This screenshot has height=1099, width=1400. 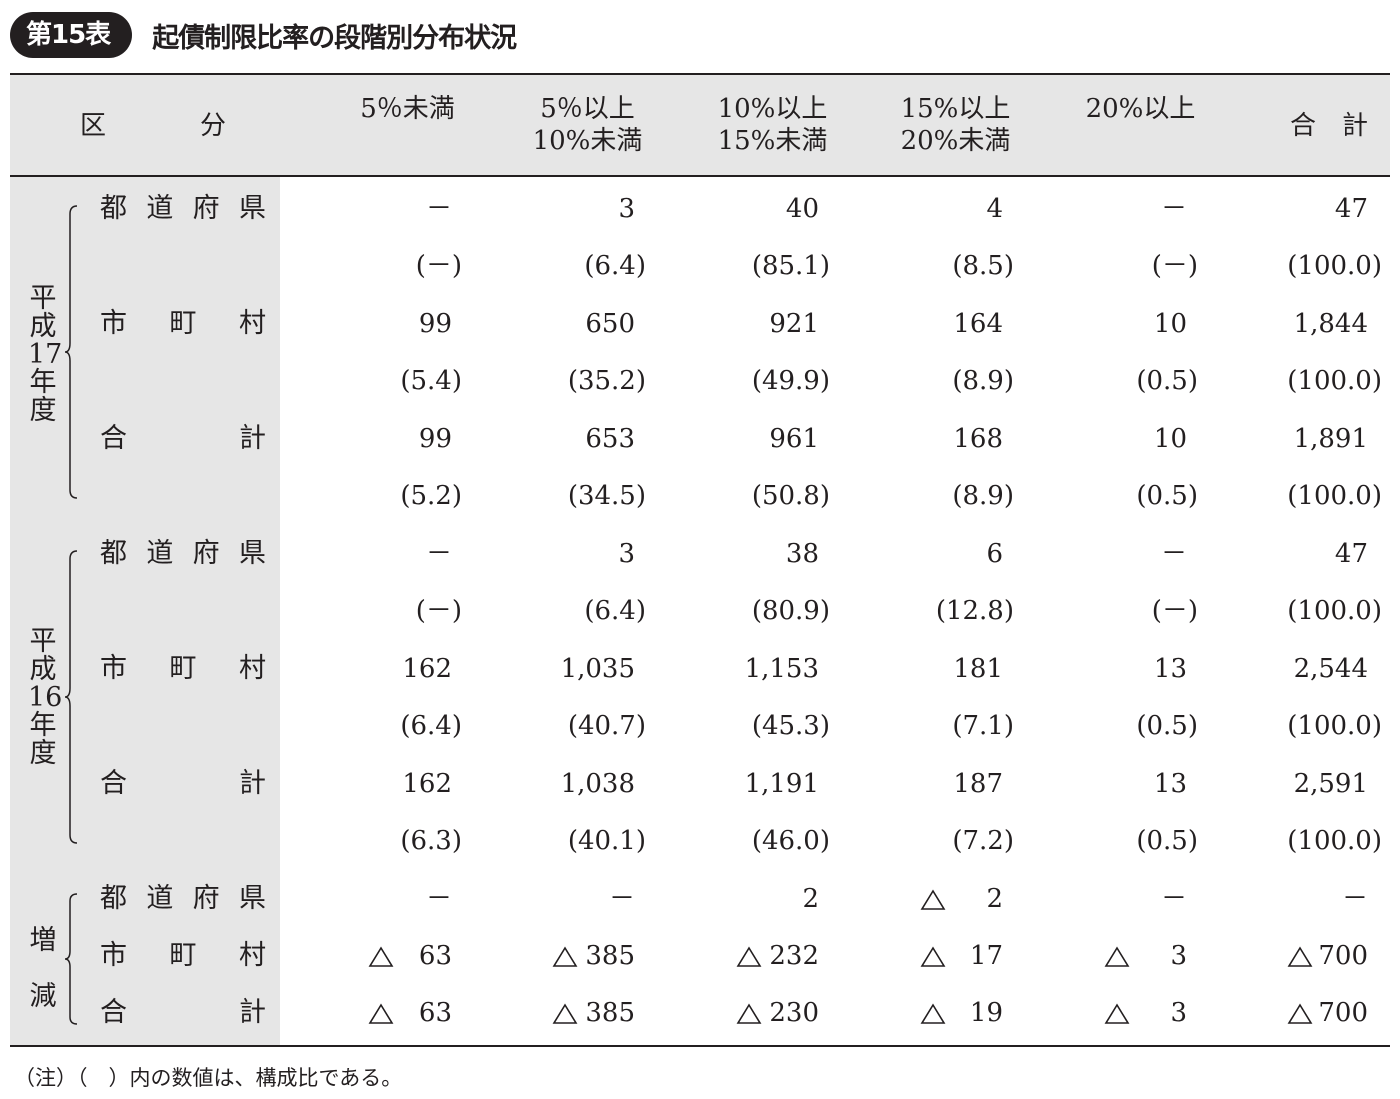 What do you see at coordinates (208, 1078) in the screenshot?
I see `footnote: （注）（ ）内の数値は、構成比である。` at bounding box center [208, 1078].